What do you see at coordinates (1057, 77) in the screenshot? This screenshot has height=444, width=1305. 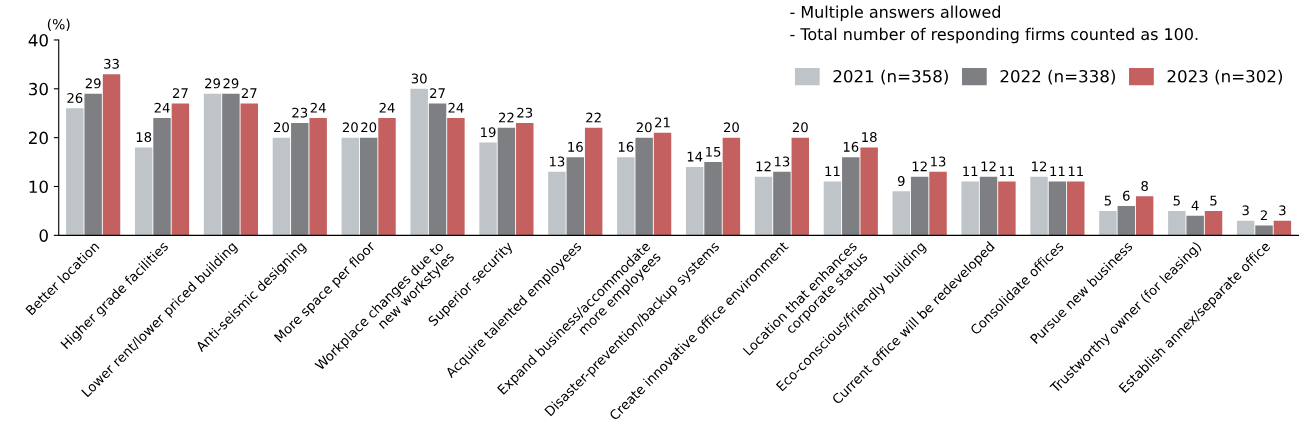 I see `legend-label: 2022 (n=338)` at bounding box center [1057, 77].